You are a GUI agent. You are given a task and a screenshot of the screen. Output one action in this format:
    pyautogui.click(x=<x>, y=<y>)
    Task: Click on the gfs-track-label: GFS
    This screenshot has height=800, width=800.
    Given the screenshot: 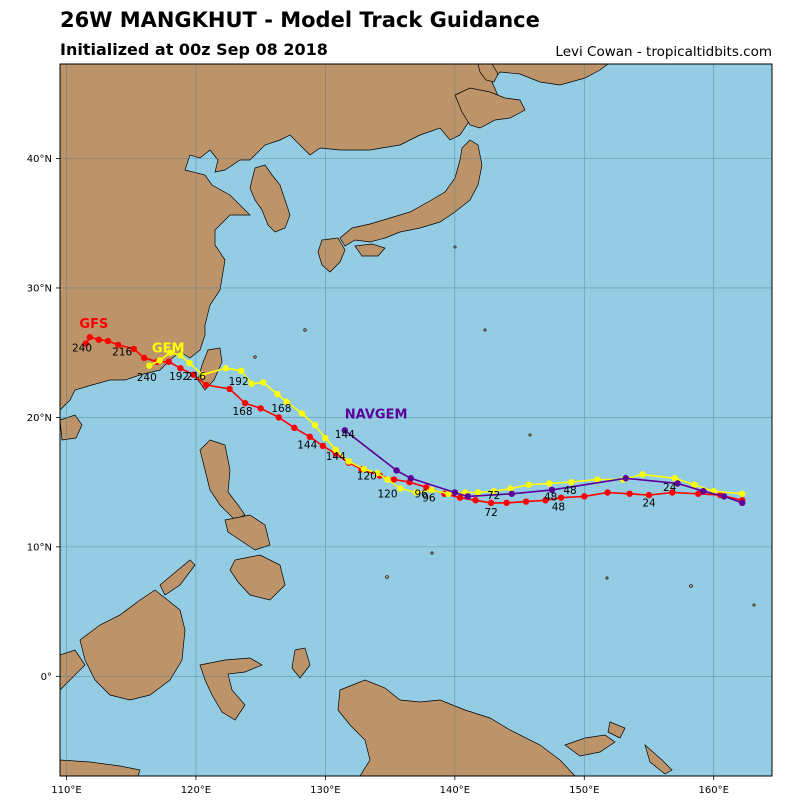 What is the action you would take?
    pyautogui.click(x=93, y=324)
    